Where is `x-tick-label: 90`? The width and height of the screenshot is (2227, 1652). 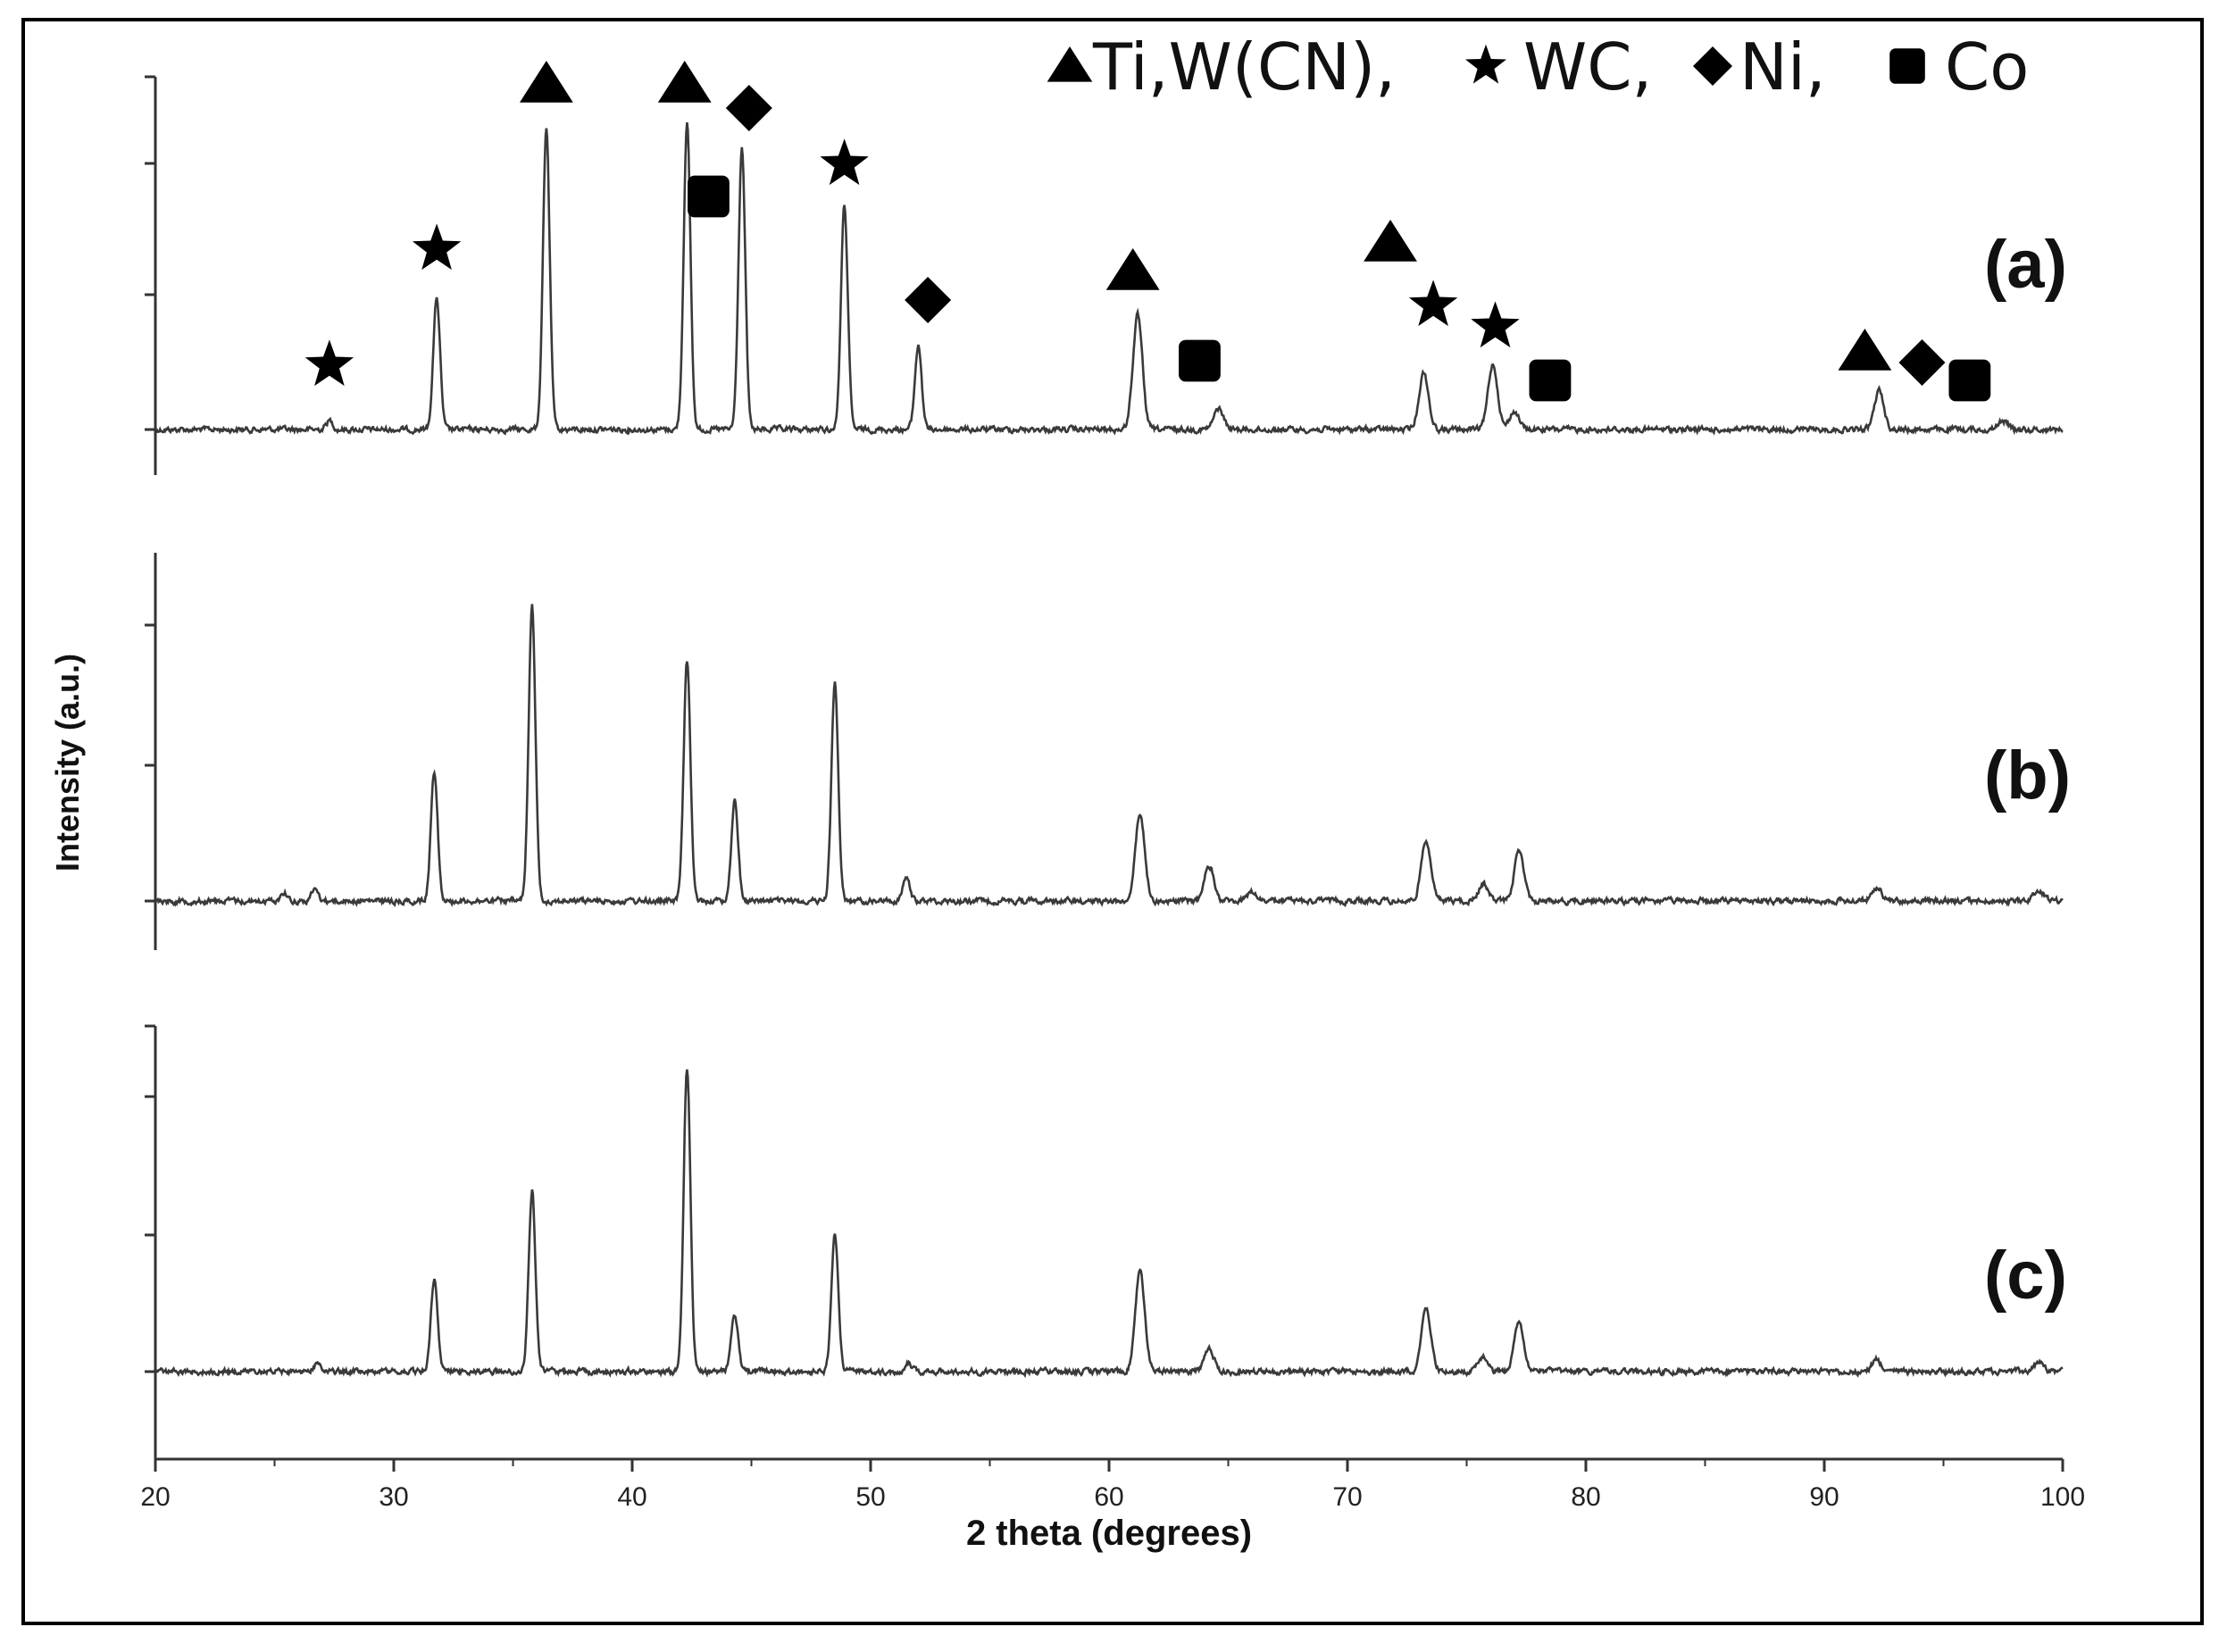 x-tick-label: 90 is located at coordinates (1824, 1497).